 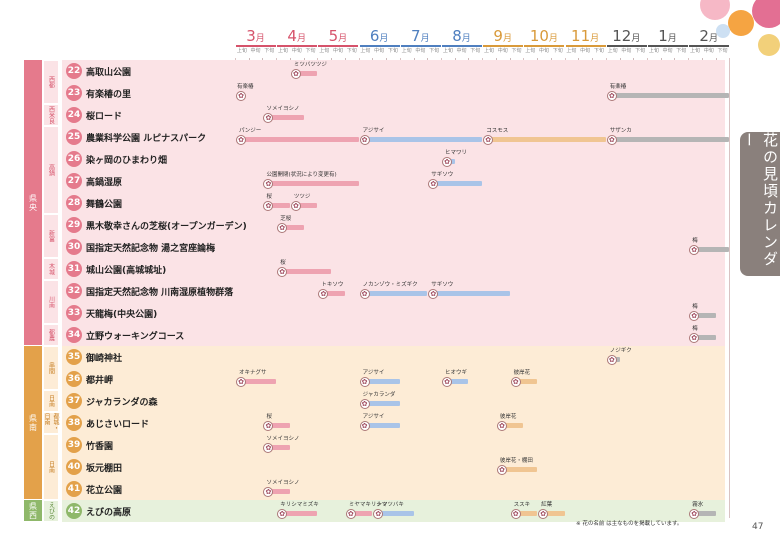 I want to click on flower-name: 彼岸花, so click(x=522, y=373).